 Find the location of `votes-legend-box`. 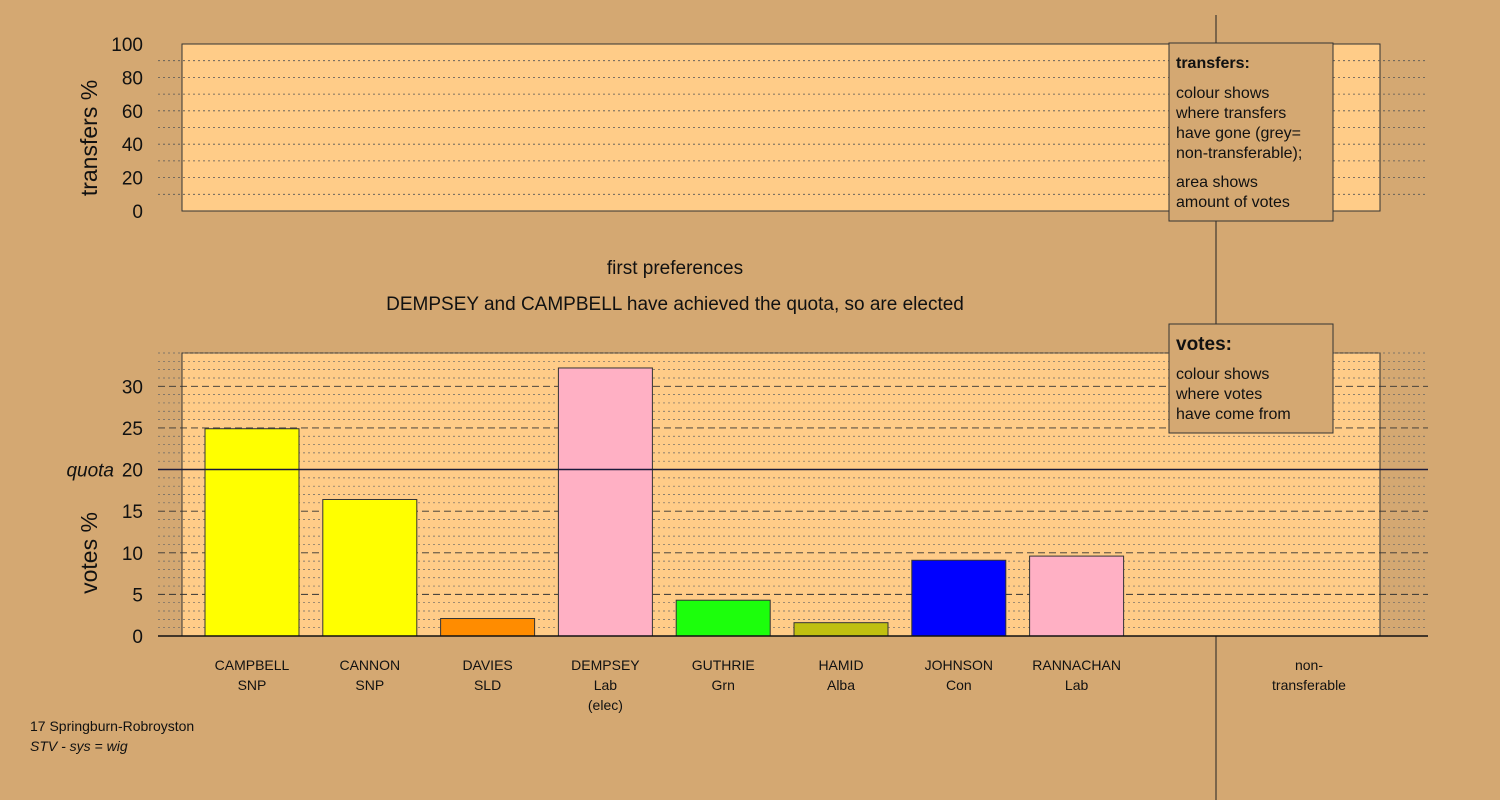

votes-legend-box is located at coordinates (1251, 378).